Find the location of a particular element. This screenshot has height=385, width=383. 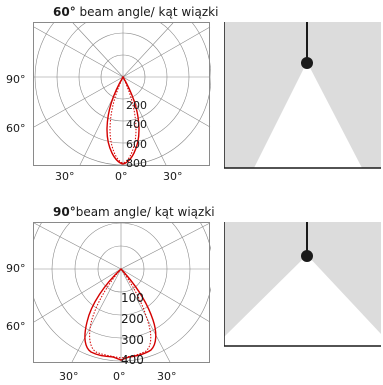

beam-angle-value: 60° is located at coordinates (64, 12).